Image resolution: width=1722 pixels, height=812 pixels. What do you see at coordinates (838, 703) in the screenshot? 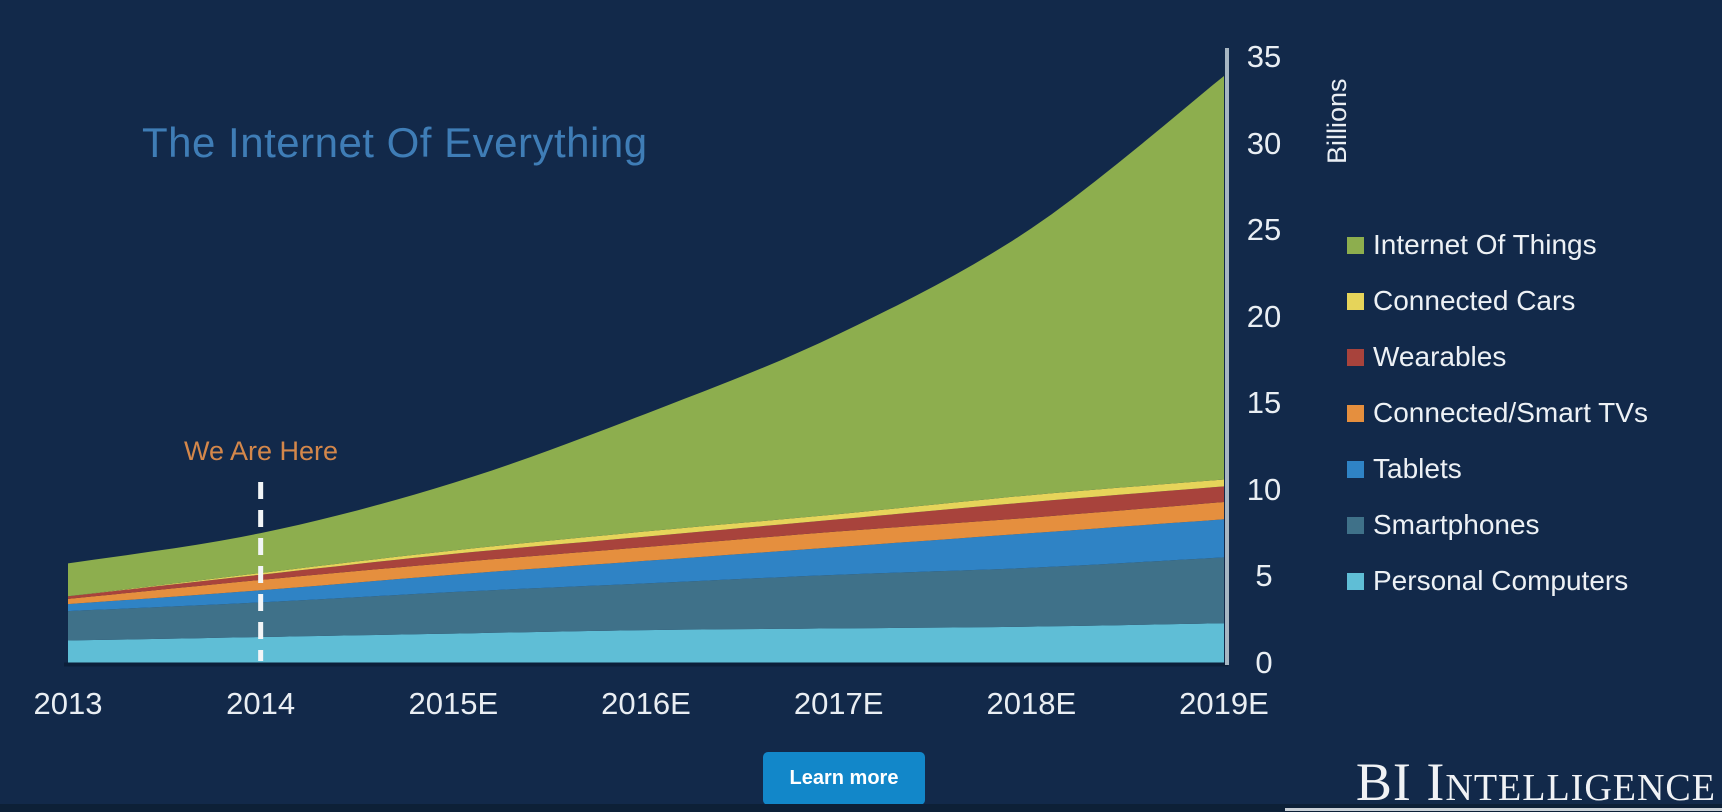
I see `x-axis-label-2017e: 2017E` at bounding box center [838, 703].